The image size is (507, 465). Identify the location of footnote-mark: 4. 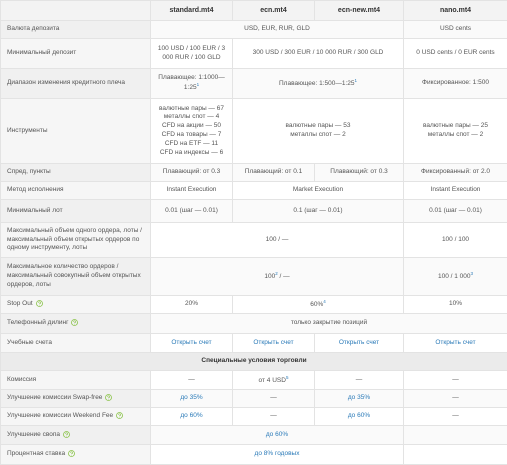
(324, 301).